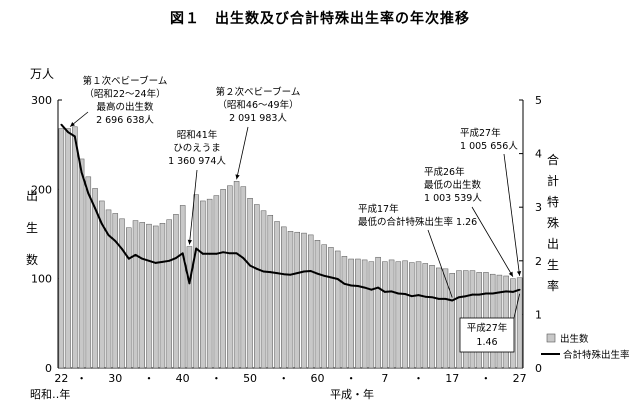 The width and height of the screenshot is (640, 408). Describe the element at coordinates (553, 159) in the screenshot. I see `right-axis-label-char: 合` at that location.